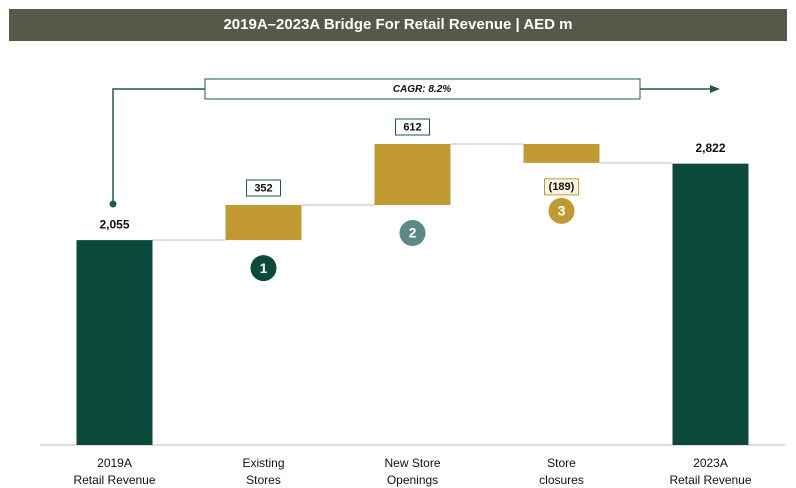 The image size is (796, 488). I want to click on value-label: 2,055, so click(114, 224).